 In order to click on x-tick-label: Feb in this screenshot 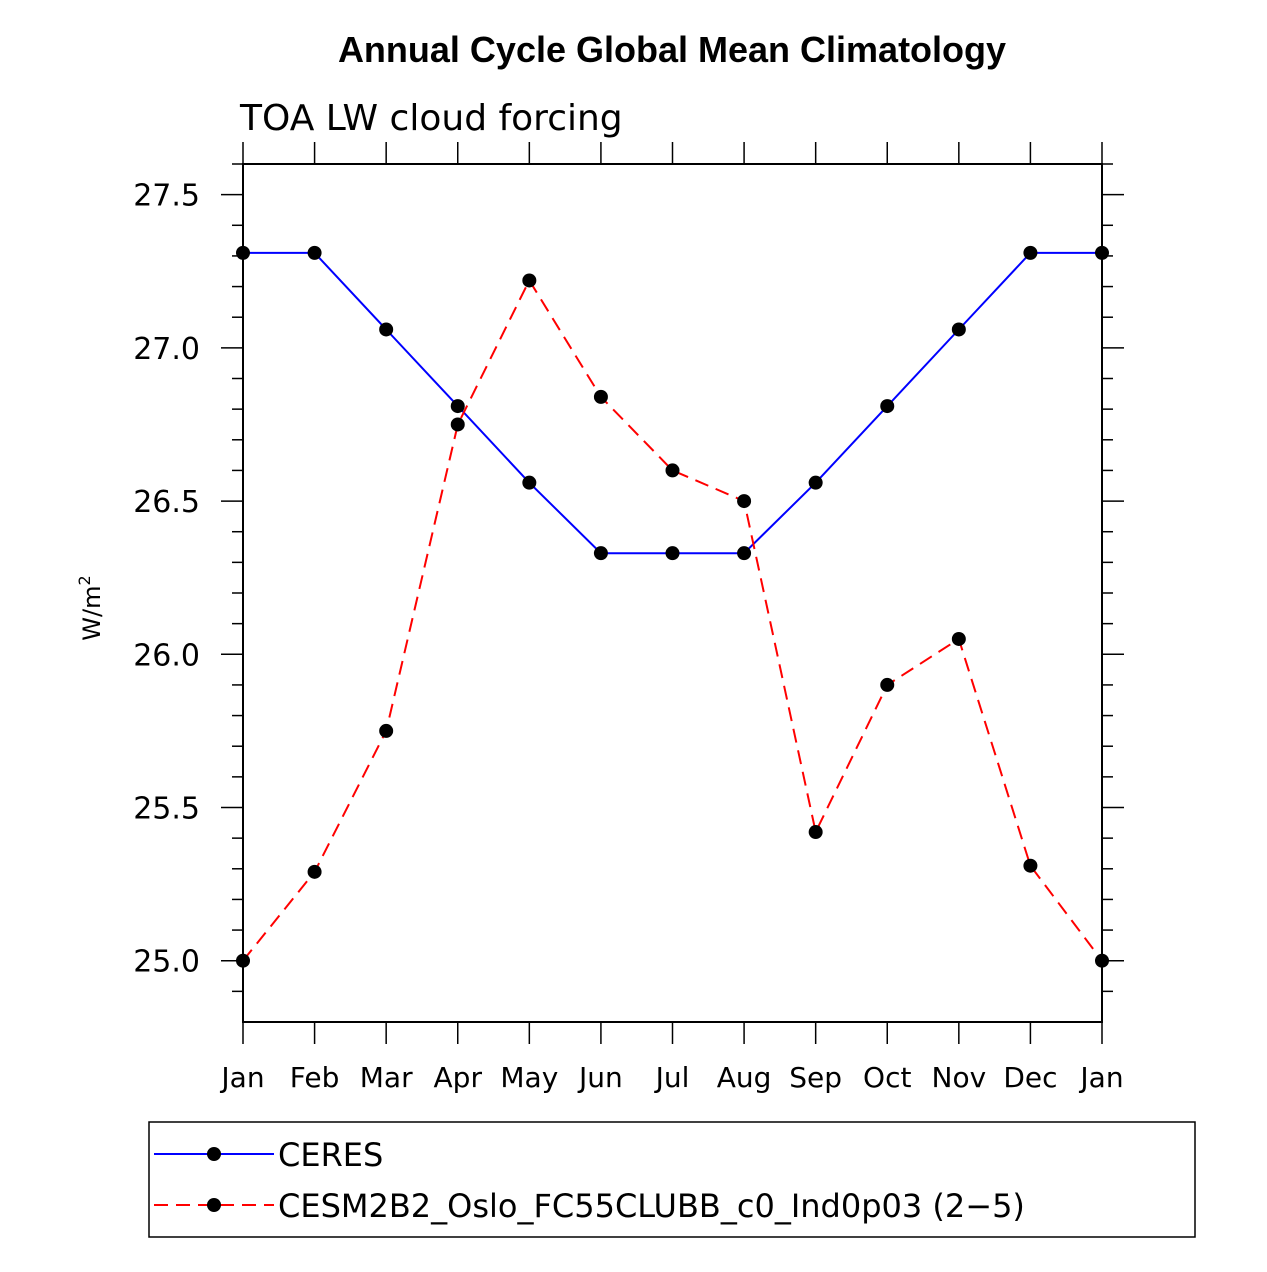, I will do `click(315, 1077)`.